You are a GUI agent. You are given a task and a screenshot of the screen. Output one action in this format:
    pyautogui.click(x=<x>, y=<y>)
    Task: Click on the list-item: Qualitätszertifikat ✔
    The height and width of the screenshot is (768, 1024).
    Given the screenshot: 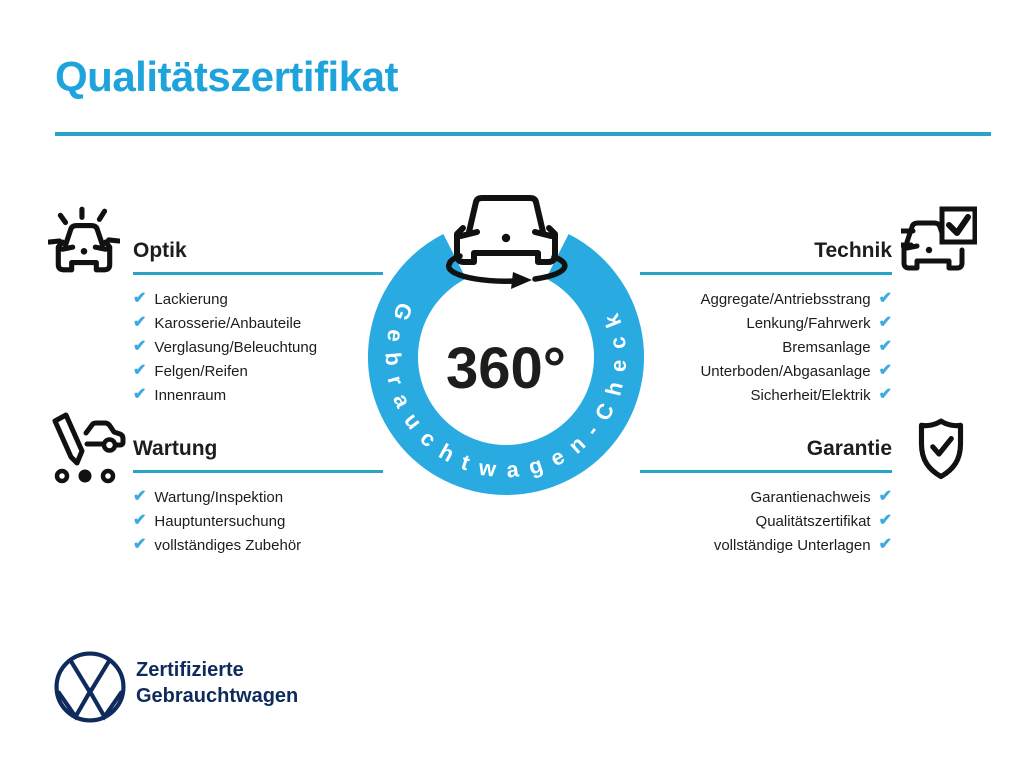 What is the action you would take?
    pyautogui.click(x=766, y=521)
    